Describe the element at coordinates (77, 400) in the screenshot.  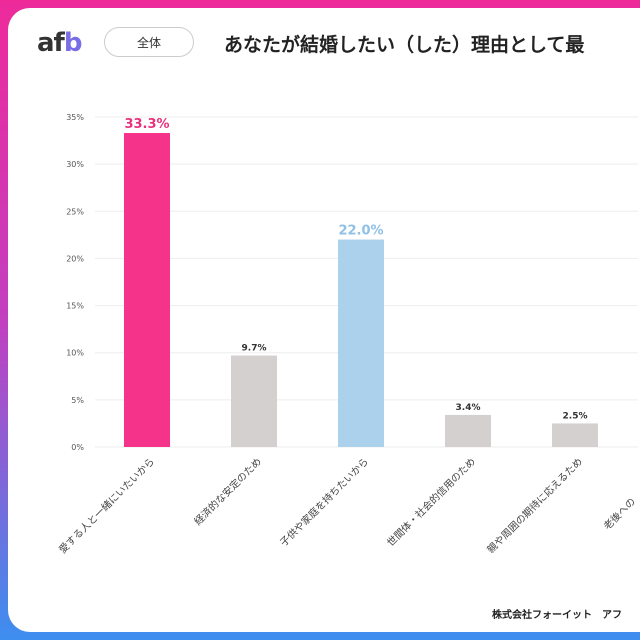
I see `y-tick-label: 5%` at that location.